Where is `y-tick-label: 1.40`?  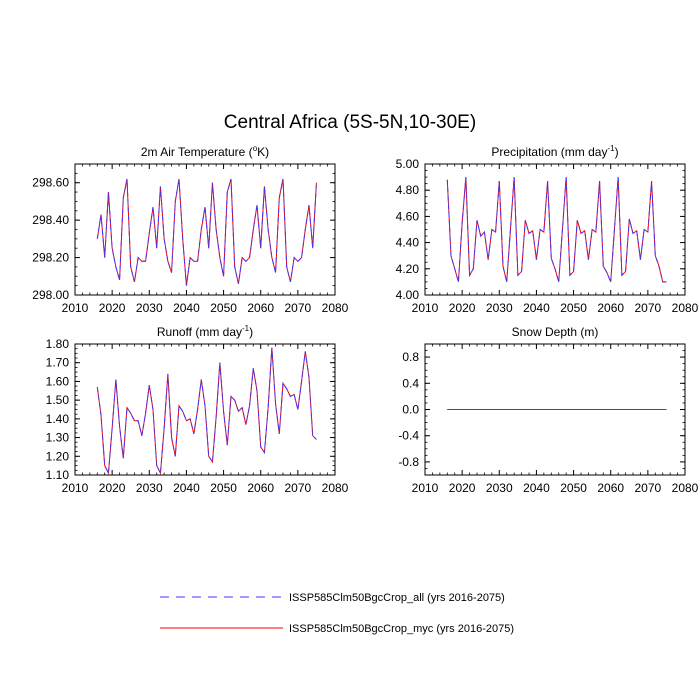
y-tick-label: 1.40 is located at coordinates (58, 419).